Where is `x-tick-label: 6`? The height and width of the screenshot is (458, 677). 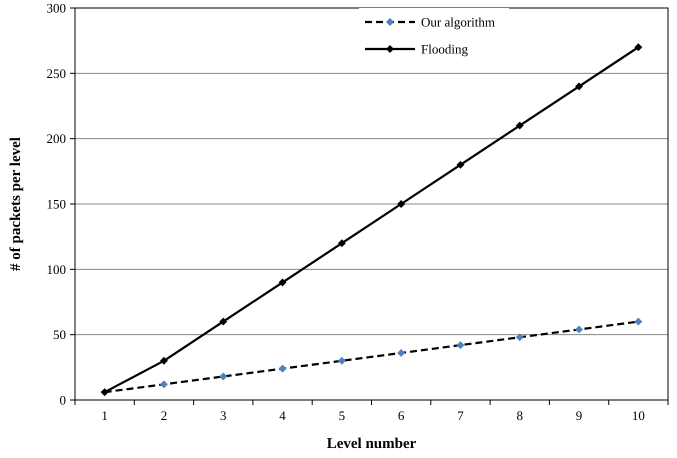
x-tick-label: 6 is located at coordinates (401, 415).